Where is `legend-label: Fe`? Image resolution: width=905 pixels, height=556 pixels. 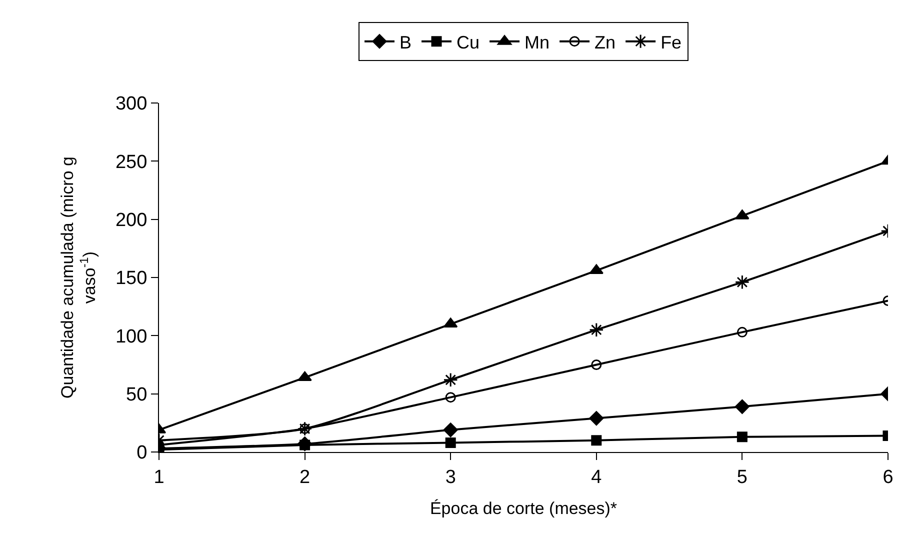
legend-label: Fe is located at coordinates (671, 42).